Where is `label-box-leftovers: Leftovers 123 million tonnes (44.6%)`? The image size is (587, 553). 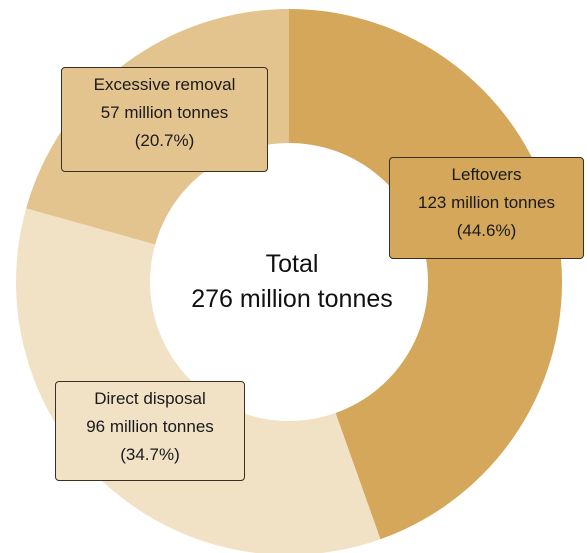
label-box-leftovers: Leftovers 123 million tonnes (44.6%) is located at coordinates (486, 208).